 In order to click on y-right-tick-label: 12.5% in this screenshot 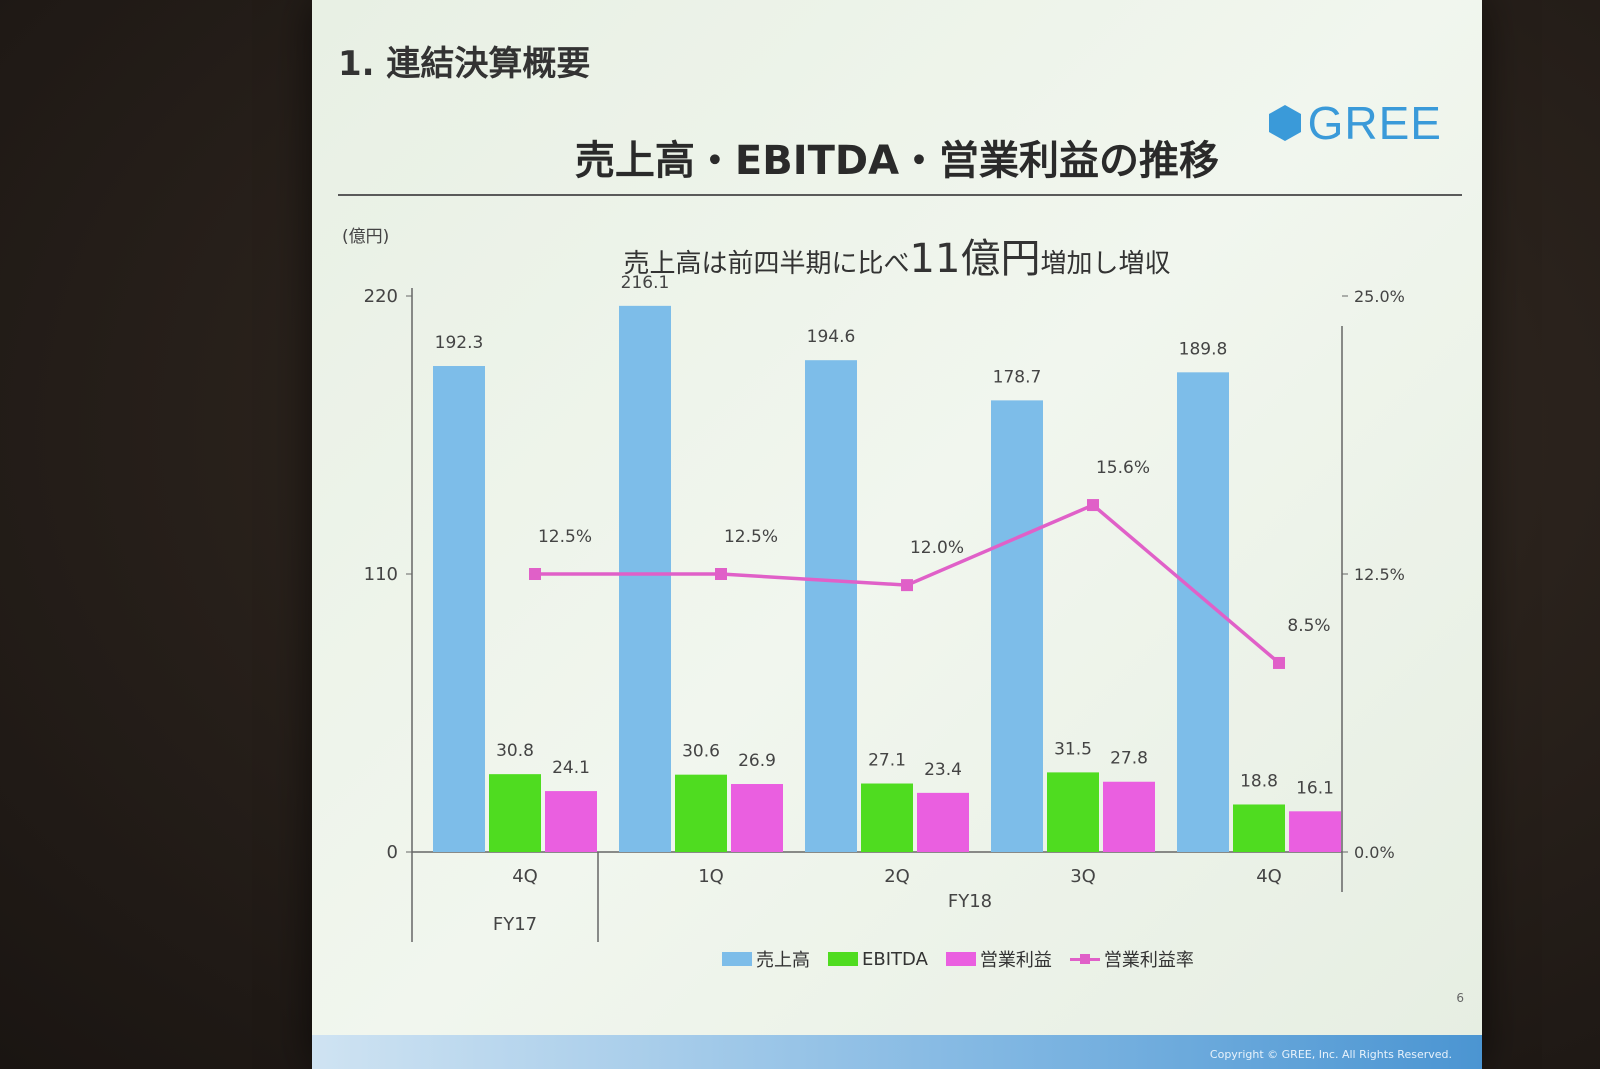, I will do `click(1379, 574)`.